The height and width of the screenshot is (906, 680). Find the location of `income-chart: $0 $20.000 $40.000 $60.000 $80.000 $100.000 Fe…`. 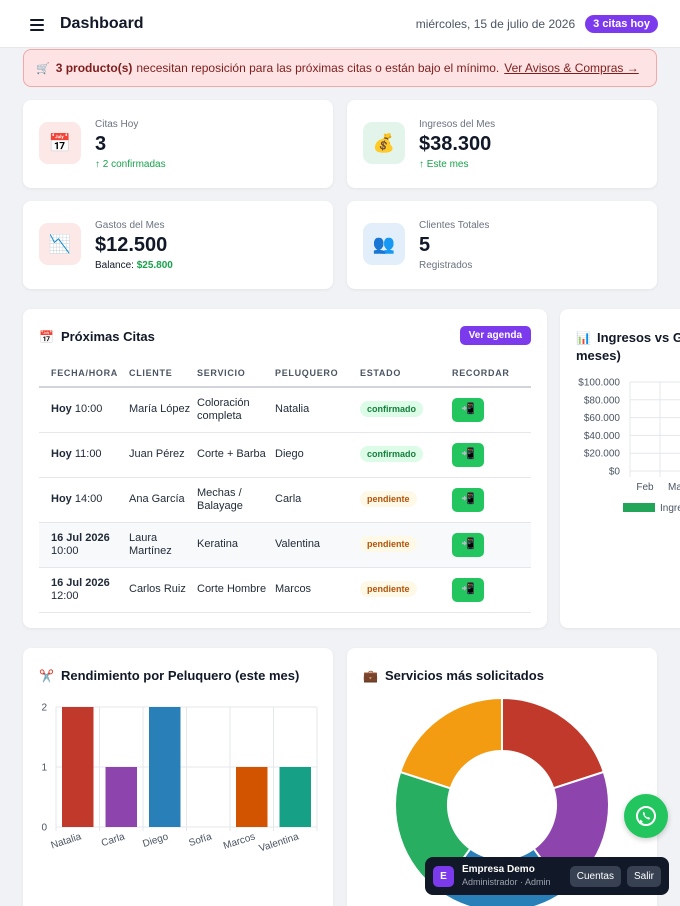

income-chart: $0 $20.000 $40.000 $60.000 $80.000 $100.000 Fe… is located at coordinates (629, 446).